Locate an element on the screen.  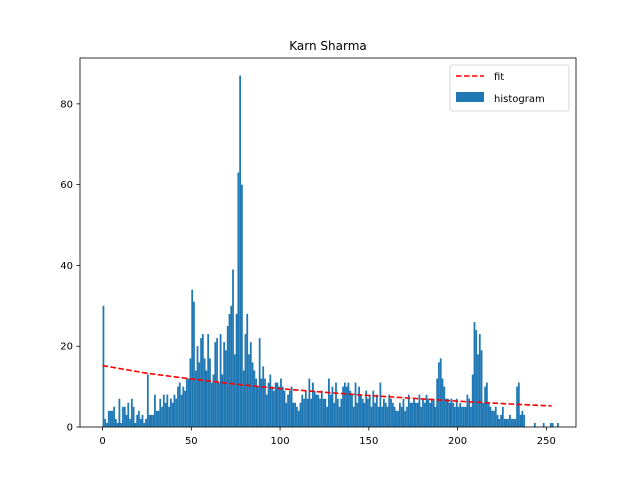
x-tick-label: 100 is located at coordinates (280, 441).